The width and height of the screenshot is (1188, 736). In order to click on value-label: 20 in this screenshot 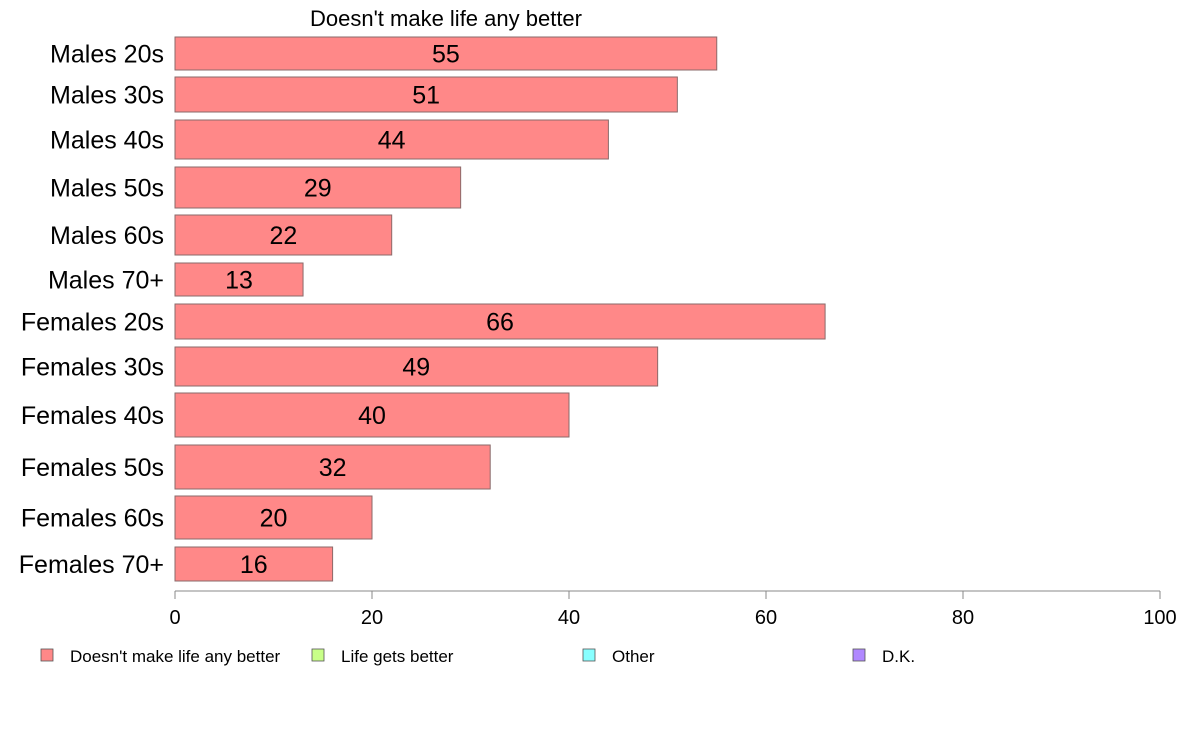, I will do `click(274, 519)`.